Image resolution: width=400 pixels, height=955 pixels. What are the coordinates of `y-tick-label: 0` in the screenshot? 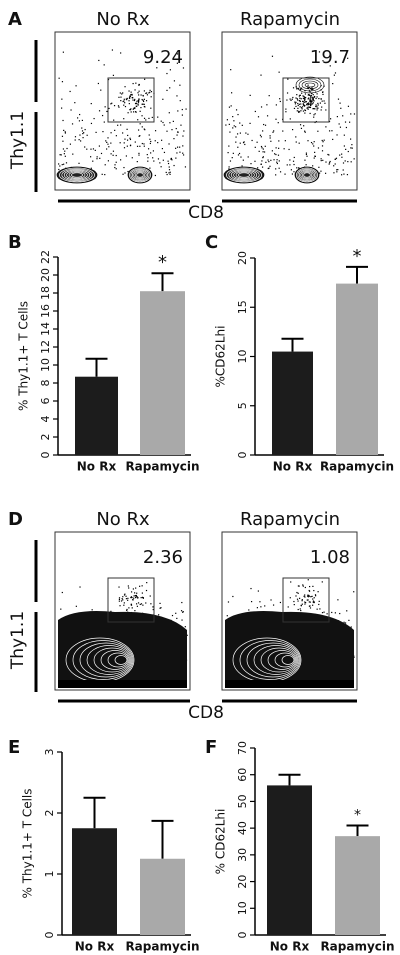 It's located at (45, 455).